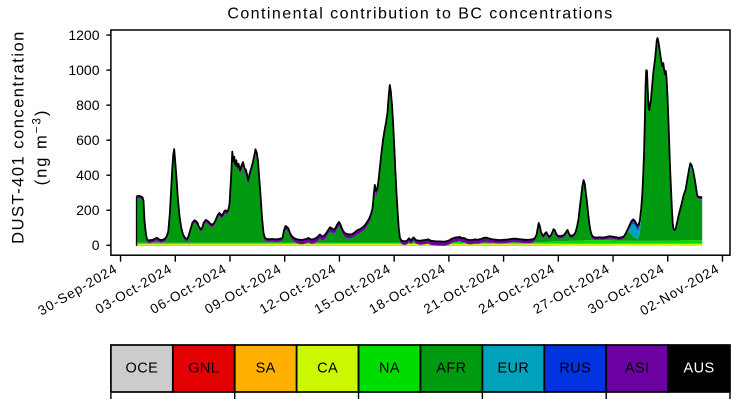 The height and width of the screenshot is (407, 739). Describe the element at coordinates (575, 369) in the screenshot. I see `svg-text: RUS` at that location.